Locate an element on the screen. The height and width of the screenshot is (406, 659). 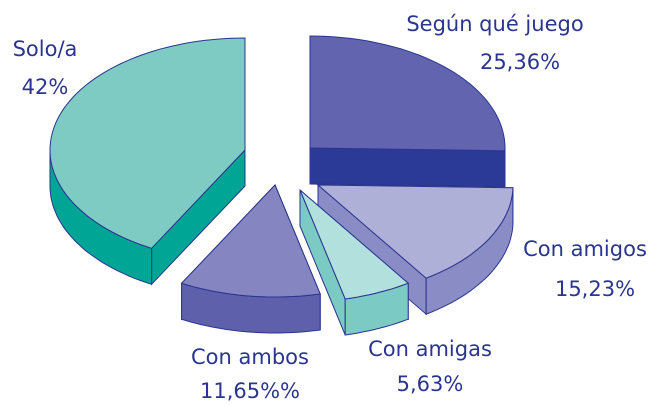
slice-label: Con amigas is located at coordinates (430, 349).